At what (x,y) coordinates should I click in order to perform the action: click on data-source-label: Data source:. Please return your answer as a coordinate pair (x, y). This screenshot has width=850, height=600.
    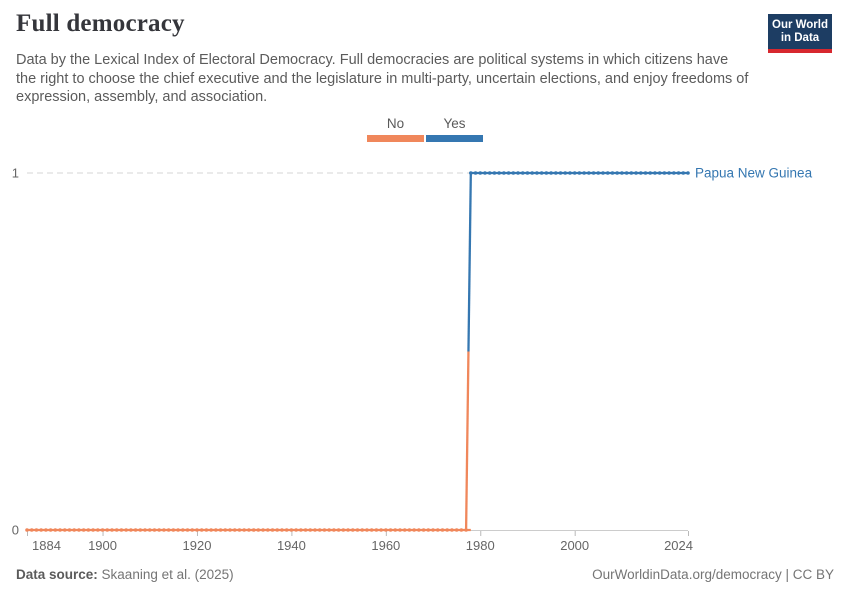
    Looking at the image, I should click on (57, 574).